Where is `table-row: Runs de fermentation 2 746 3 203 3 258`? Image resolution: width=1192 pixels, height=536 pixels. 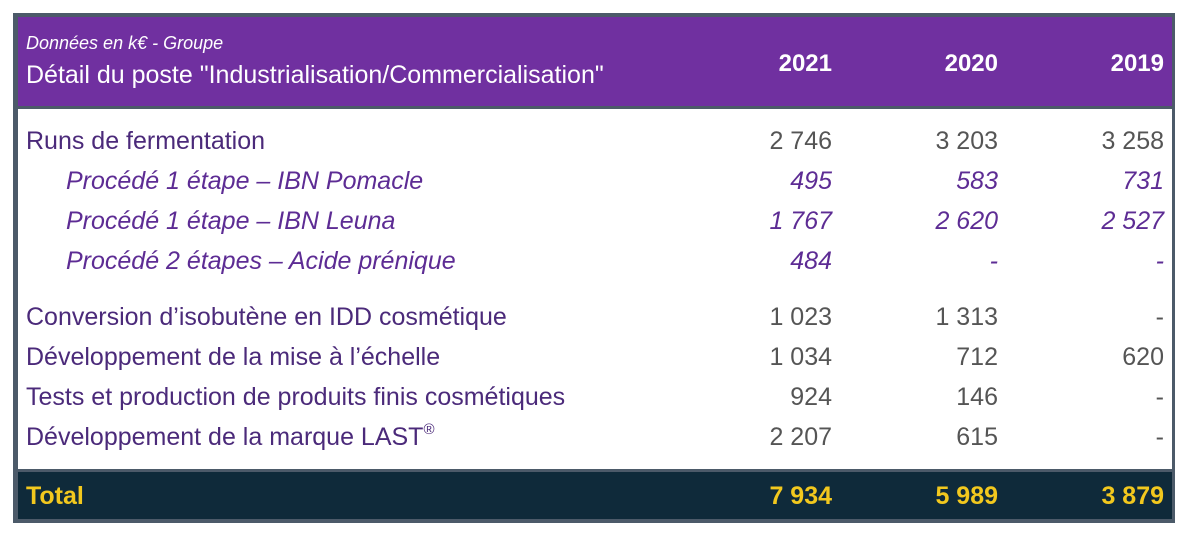
table-row: Runs de fermentation 2 746 3 203 3 258 is located at coordinates (595, 143).